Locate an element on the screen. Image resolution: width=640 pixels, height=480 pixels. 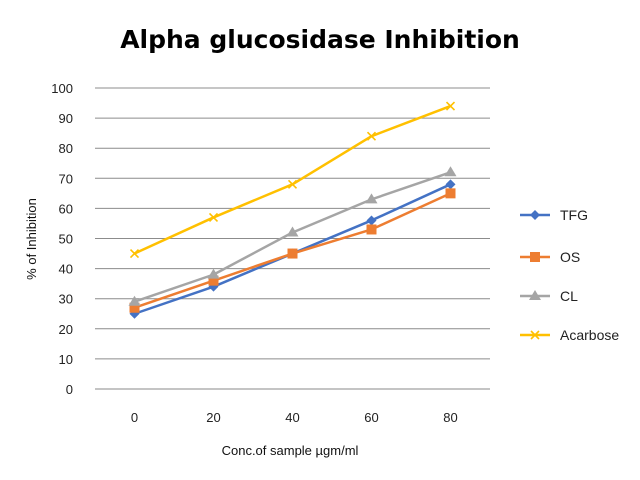
y-tick-label: 30 is located at coordinates (66, 299).